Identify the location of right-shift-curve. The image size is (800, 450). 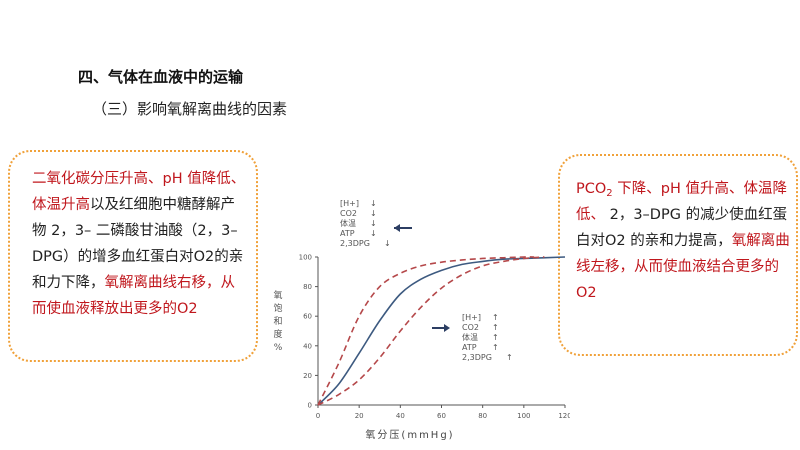
(431, 331).